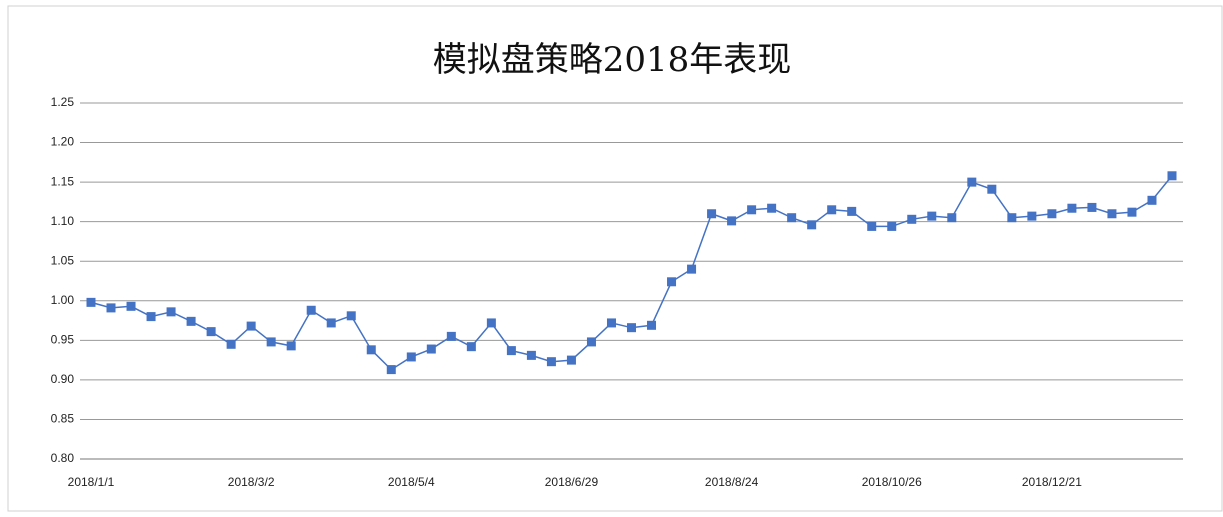  What do you see at coordinates (732, 482) in the screenshot?
I see `x-tick-label: 2018/8/24` at bounding box center [732, 482].